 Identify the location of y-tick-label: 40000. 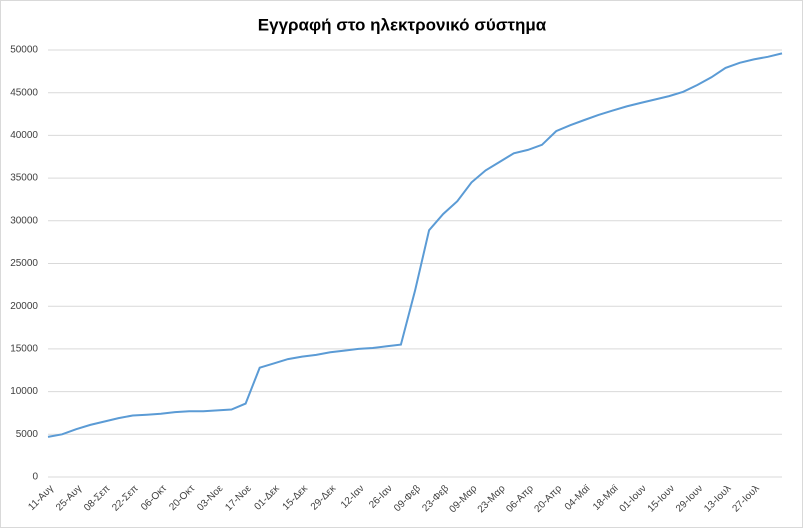
(24, 135).